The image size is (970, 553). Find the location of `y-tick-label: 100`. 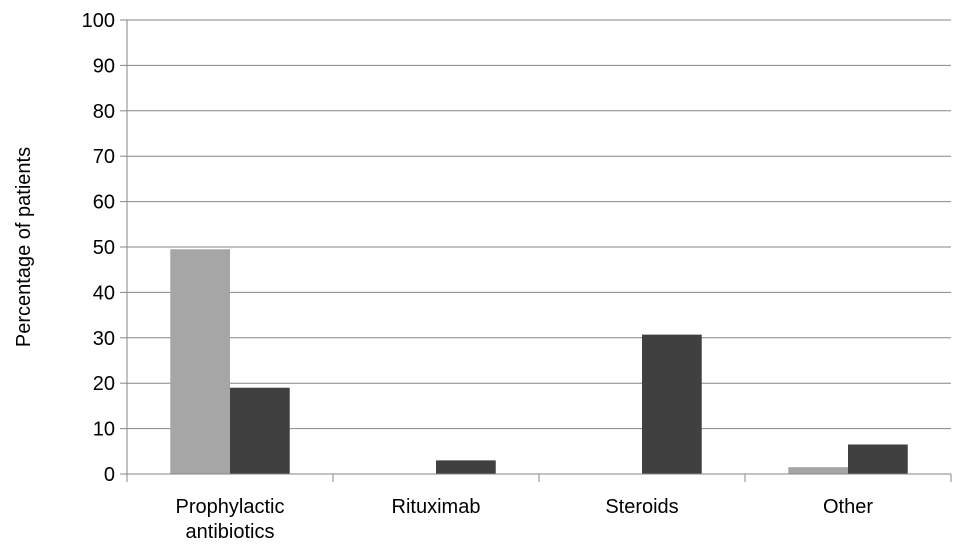

y-tick-label: 100 is located at coordinates (98, 21).